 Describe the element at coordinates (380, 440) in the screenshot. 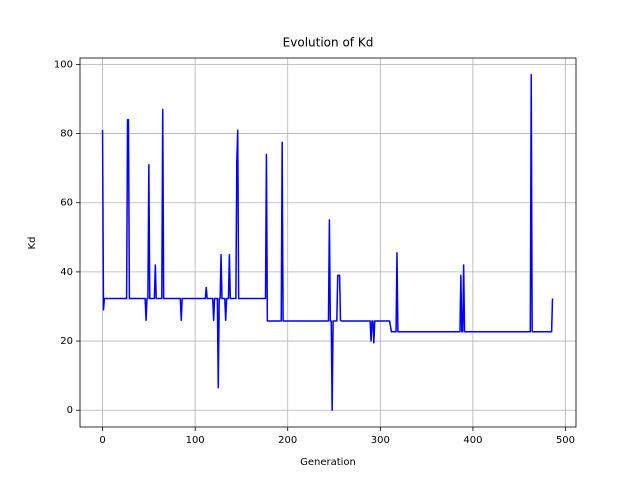

I see `x-tick-label: 300` at that location.